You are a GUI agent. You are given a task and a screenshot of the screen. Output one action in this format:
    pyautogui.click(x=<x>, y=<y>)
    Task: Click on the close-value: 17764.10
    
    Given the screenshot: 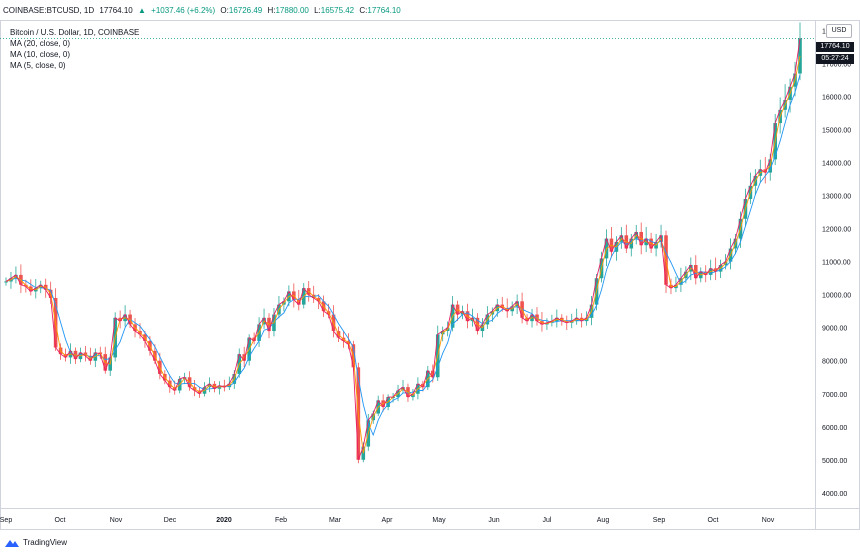 What is the action you would take?
    pyautogui.click(x=384, y=10)
    